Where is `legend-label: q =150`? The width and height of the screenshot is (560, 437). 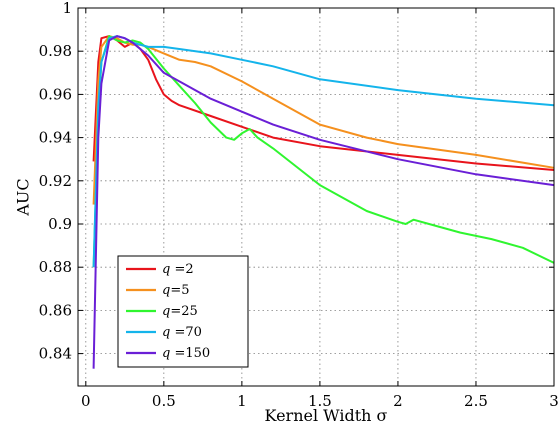
legend-label: q =150 is located at coordinates (186, 353).